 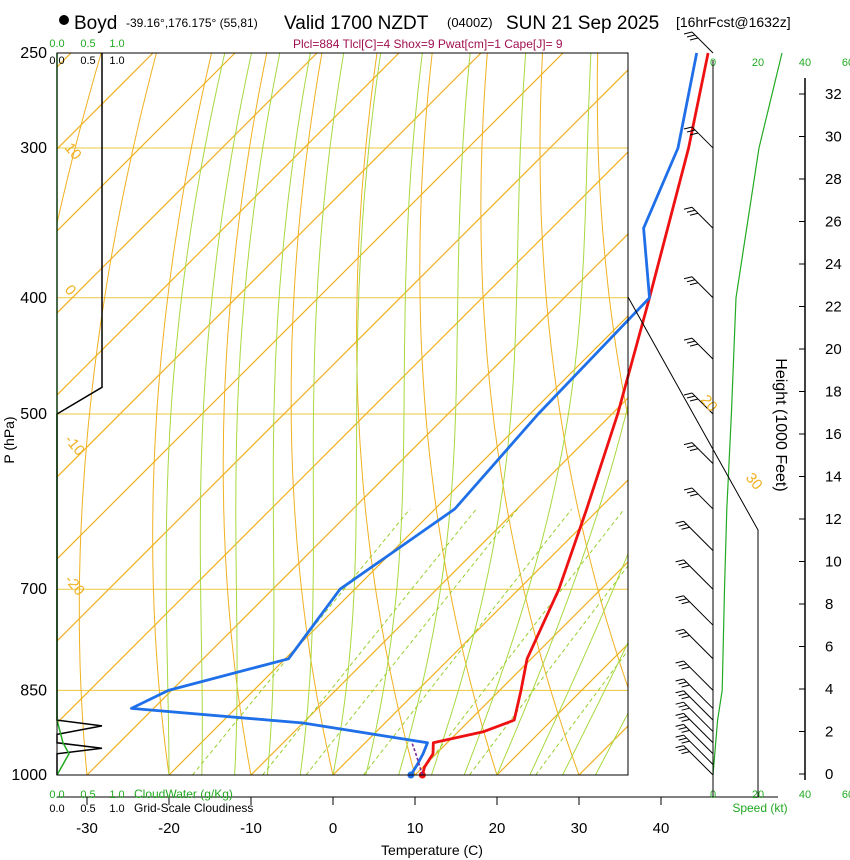 I want to click on isotherm-label: 10, so click(x=73, y=152).